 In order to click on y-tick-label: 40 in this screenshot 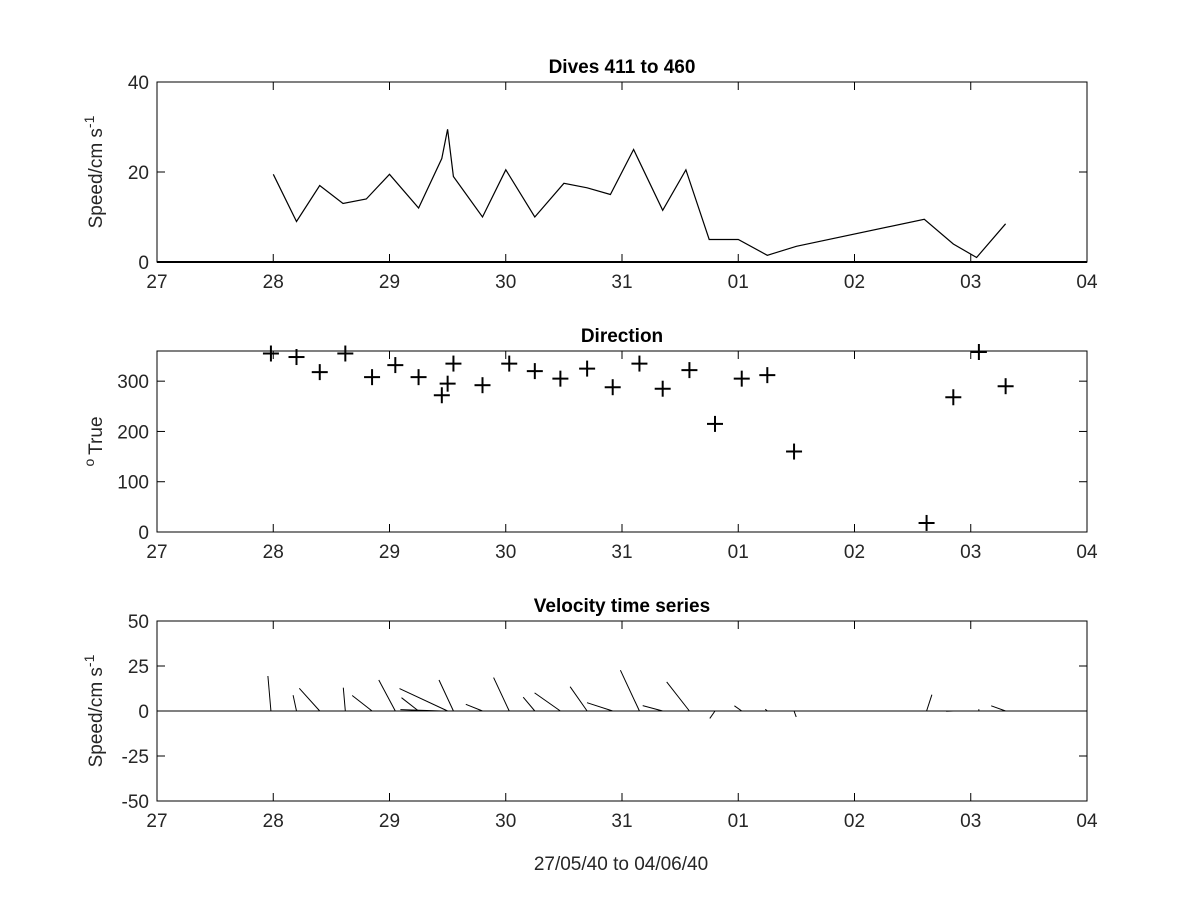, I will do `click(138, 83)`.